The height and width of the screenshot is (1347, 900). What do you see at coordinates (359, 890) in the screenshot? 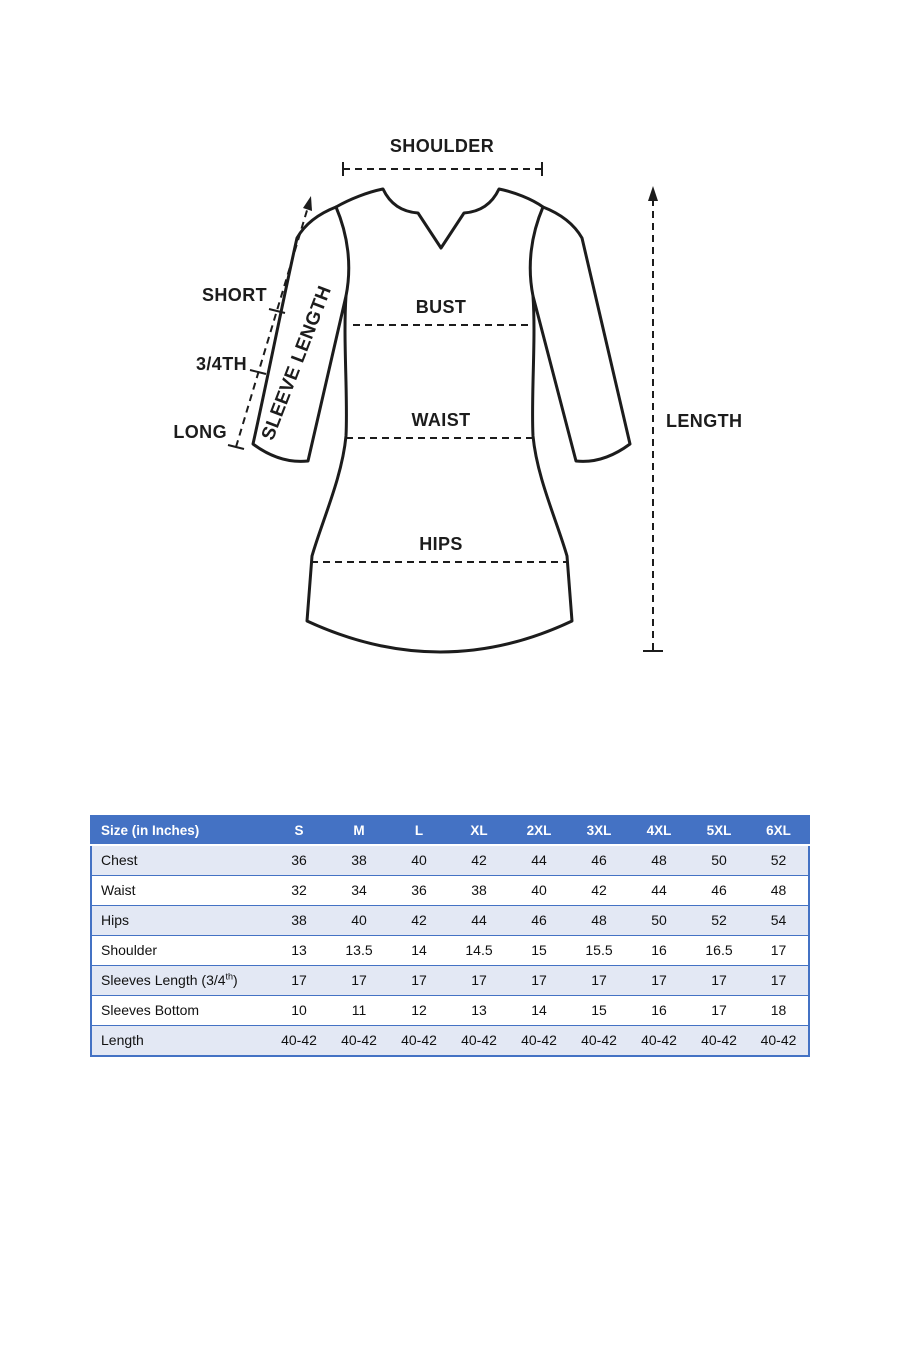
I see `size-value-cell: 34` at bounding box center [359, 890].